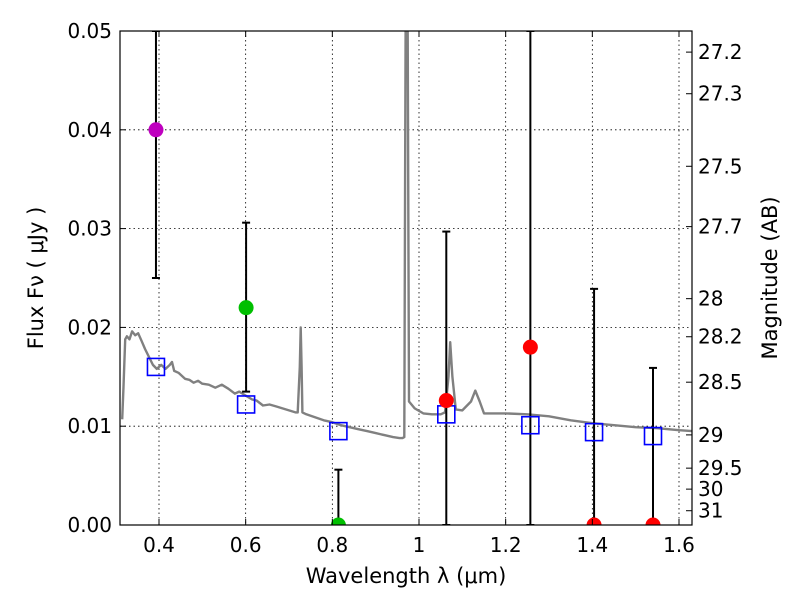 This screenshot has width=800, height=604. I want to click on x-tick-label: 1, so click(419, 545).